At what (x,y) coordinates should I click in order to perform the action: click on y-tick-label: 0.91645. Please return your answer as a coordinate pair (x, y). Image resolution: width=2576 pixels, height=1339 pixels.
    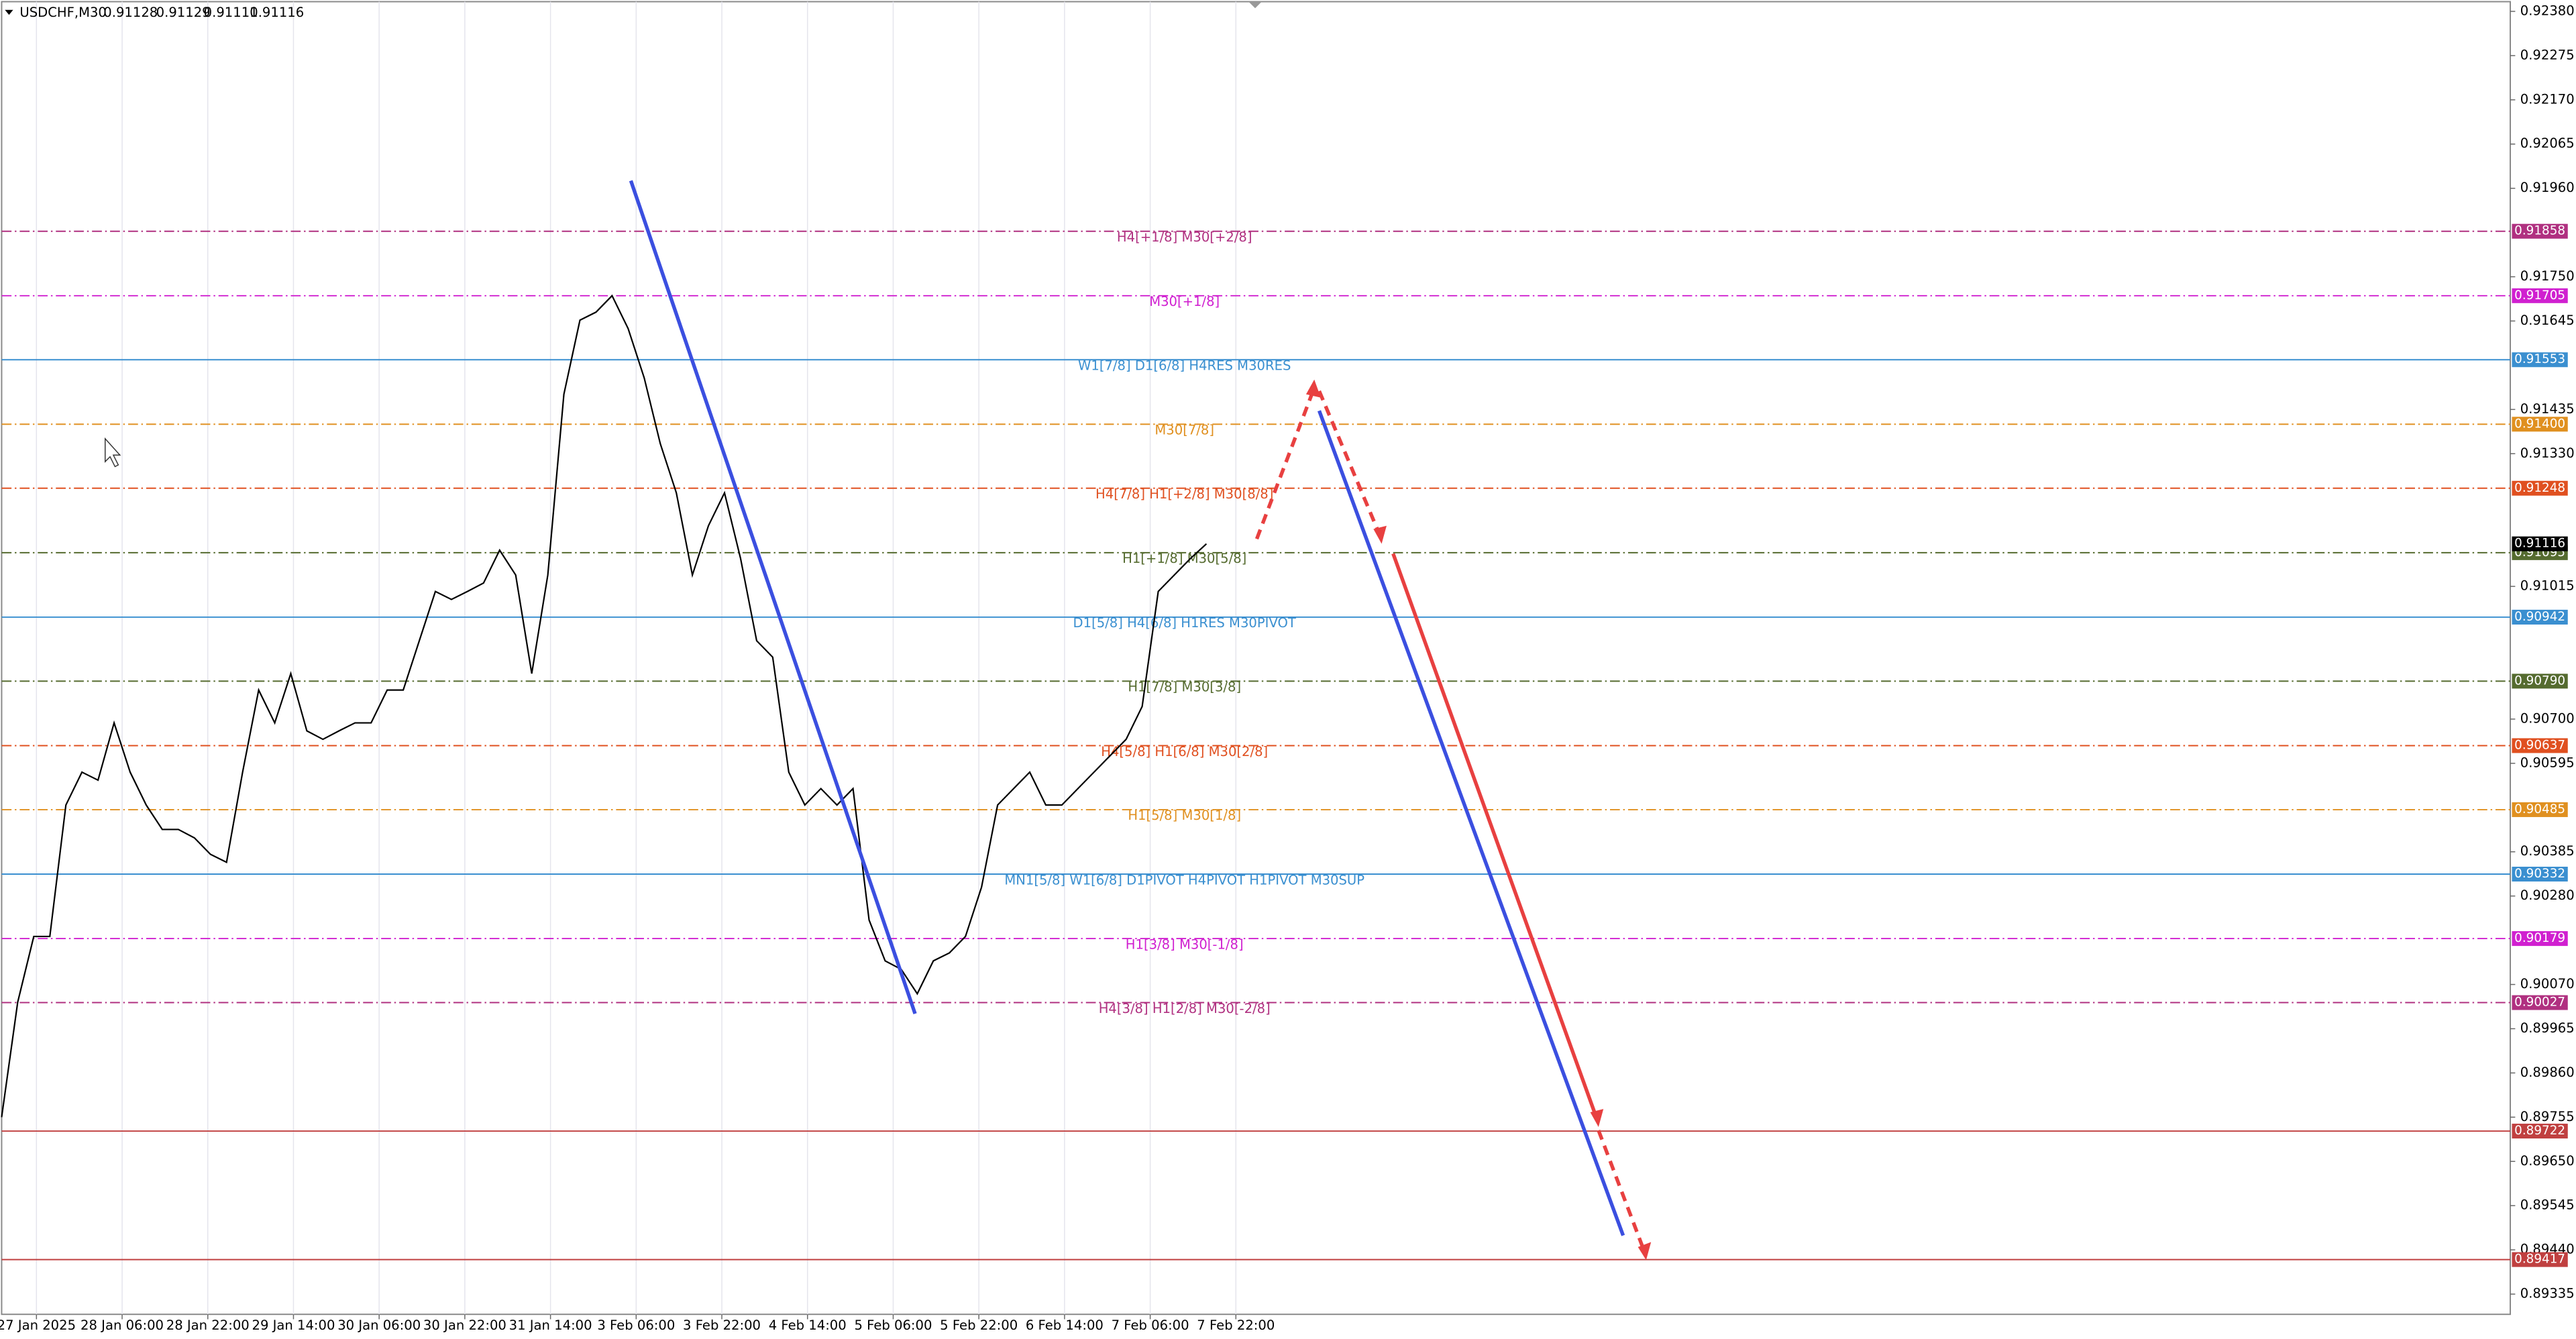
    Looking at the image, I should click on (2547, 320).